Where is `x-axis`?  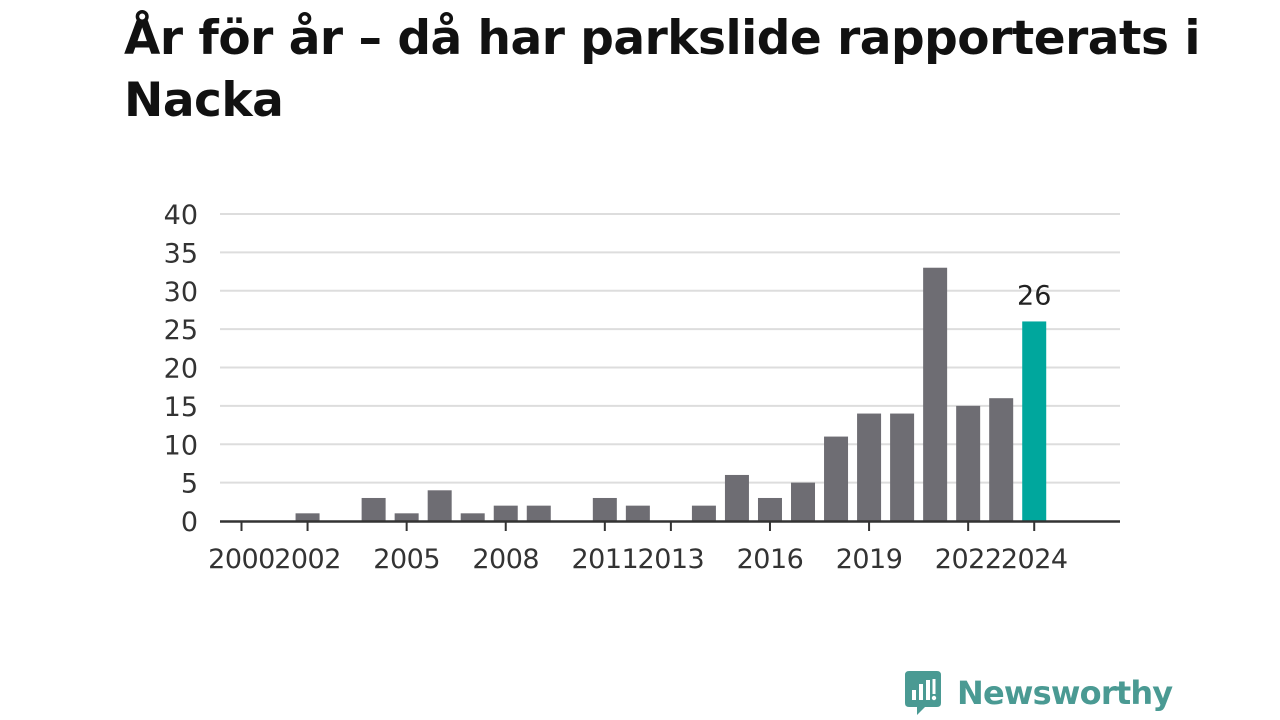 x-axis is located at coordinates (670, 525).